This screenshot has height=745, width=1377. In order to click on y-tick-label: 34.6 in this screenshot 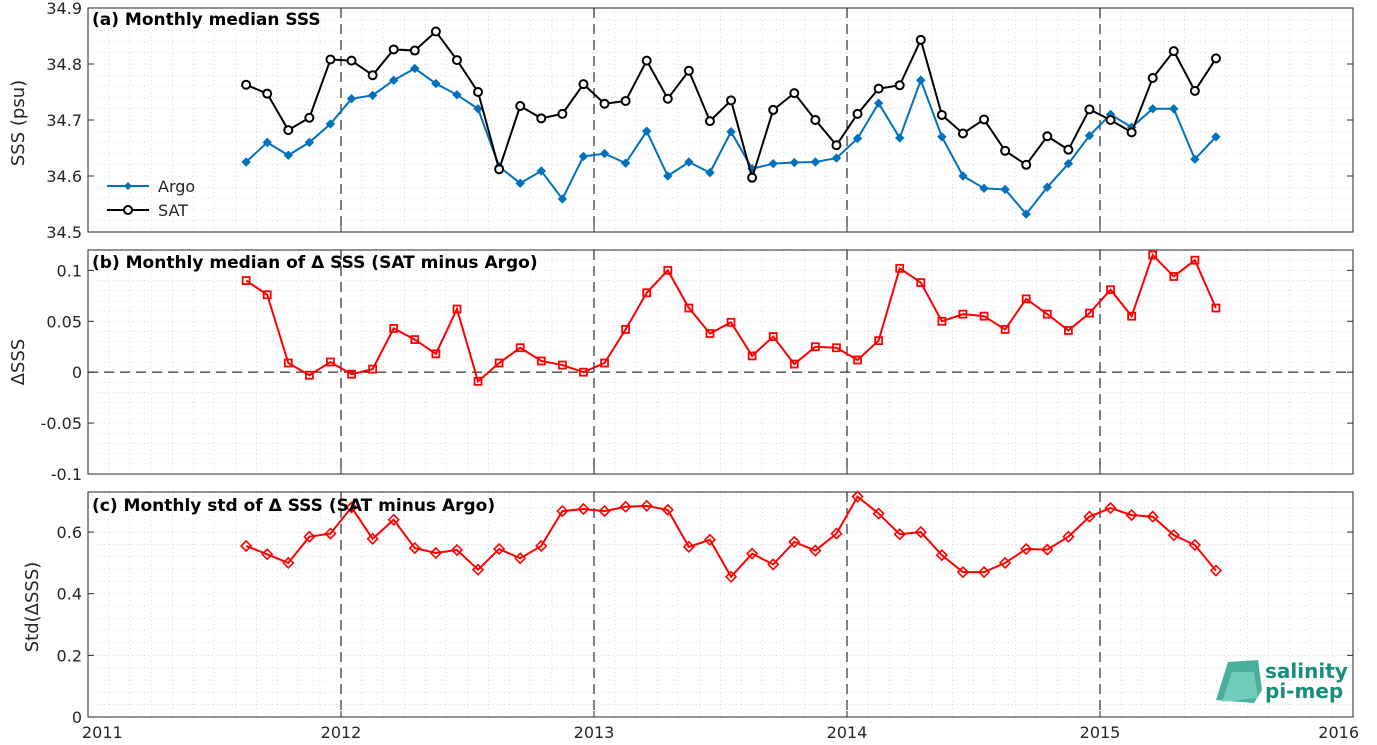, I will do `click(64, 176)`.